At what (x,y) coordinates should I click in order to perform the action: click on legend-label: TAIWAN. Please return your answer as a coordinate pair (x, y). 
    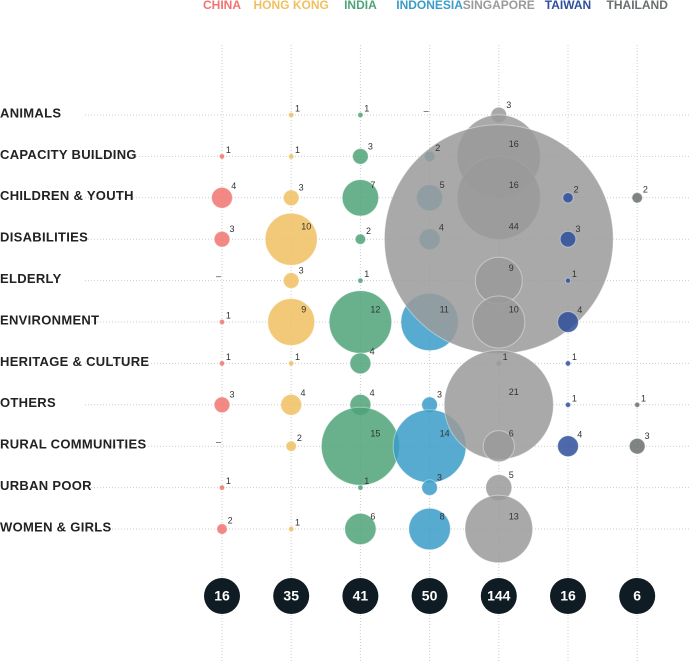
    Looking at the image, I should click on (568, 6).